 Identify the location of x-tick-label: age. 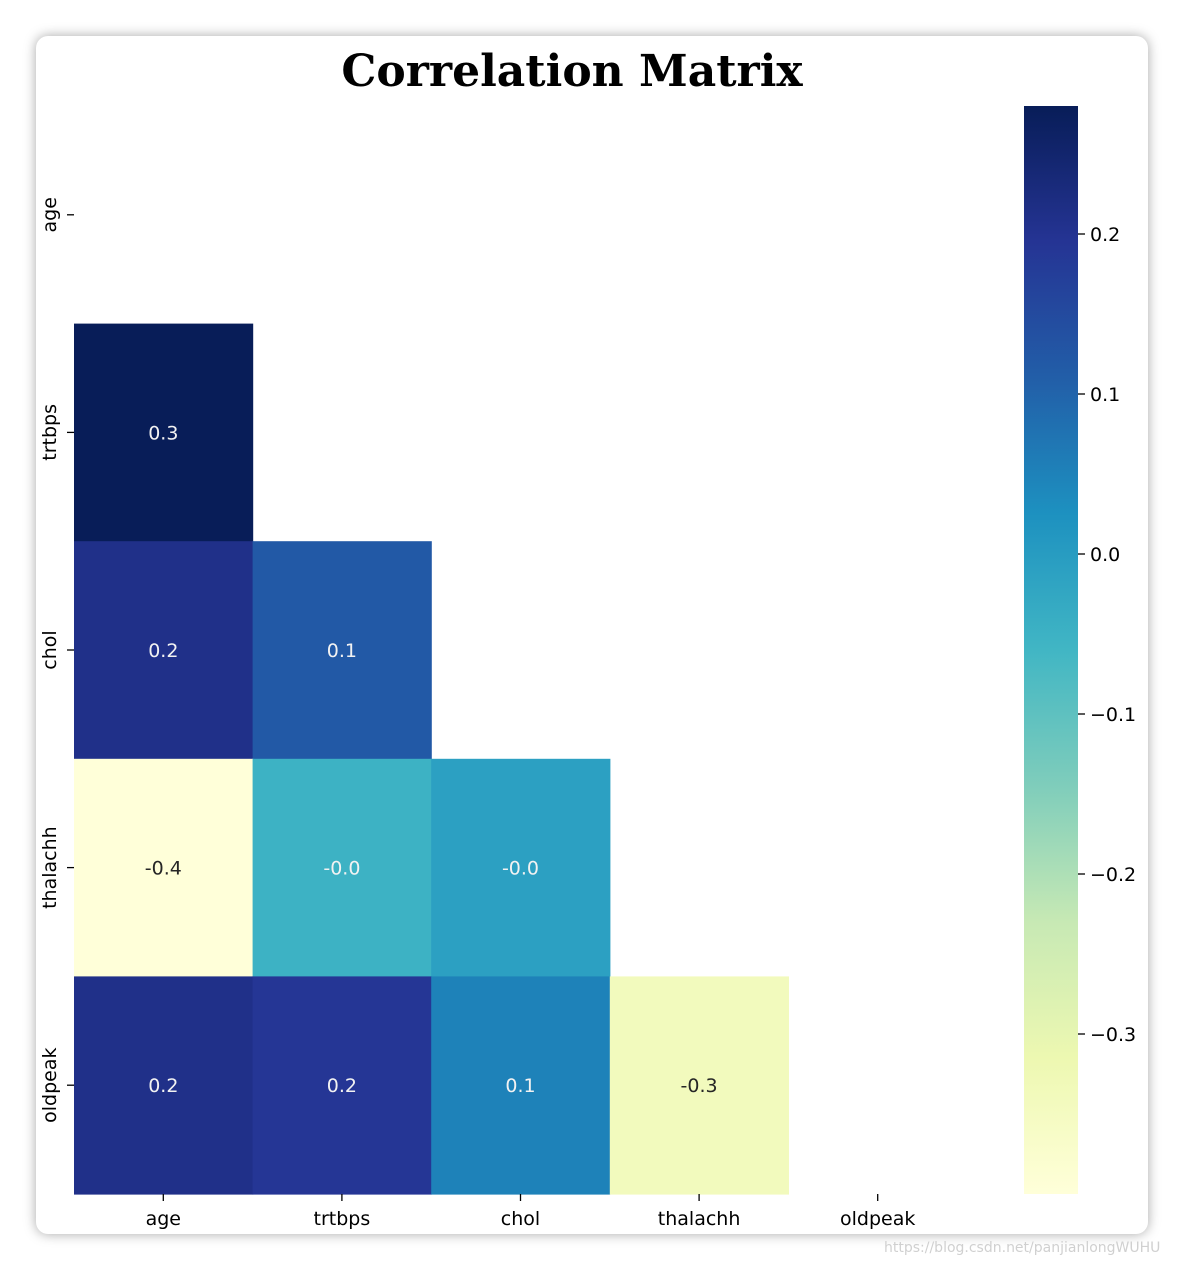
(163, 1219).